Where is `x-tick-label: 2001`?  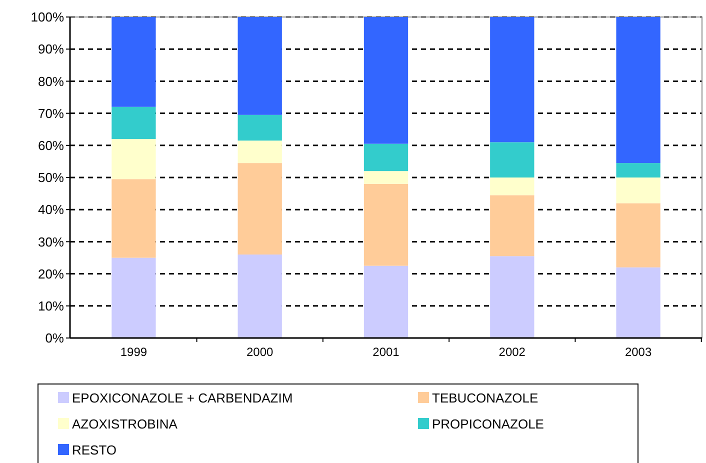 x-tick-label: 2001 is located at coordinates (386, 352).